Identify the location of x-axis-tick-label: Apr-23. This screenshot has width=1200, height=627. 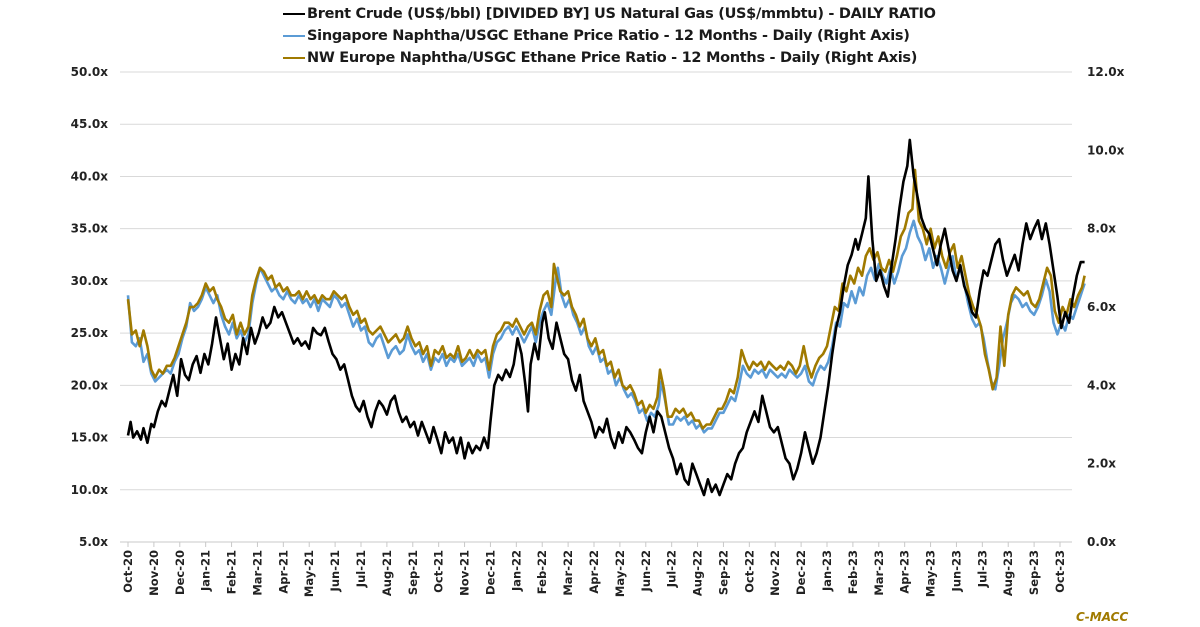
(905, 572).